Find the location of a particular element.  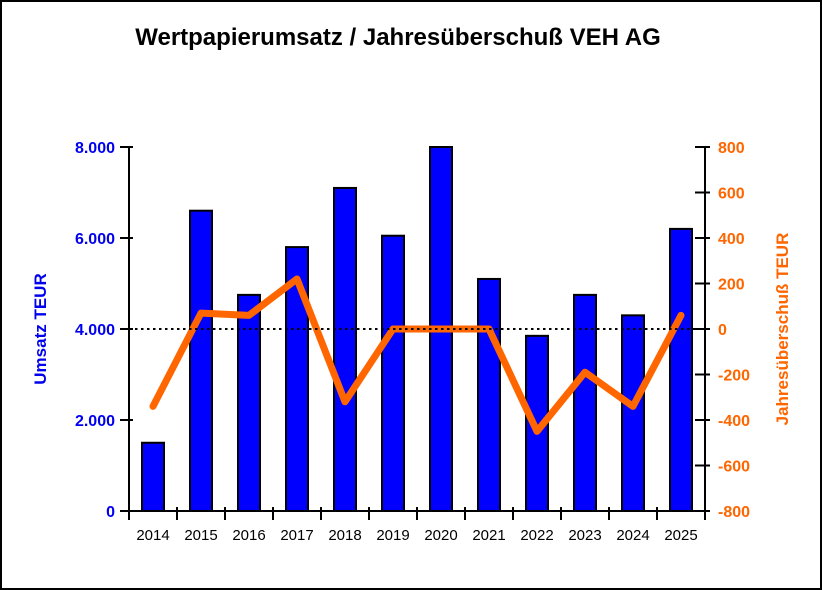

left-axis-tick-label: 4.000 is located at coordinates (95, 330).